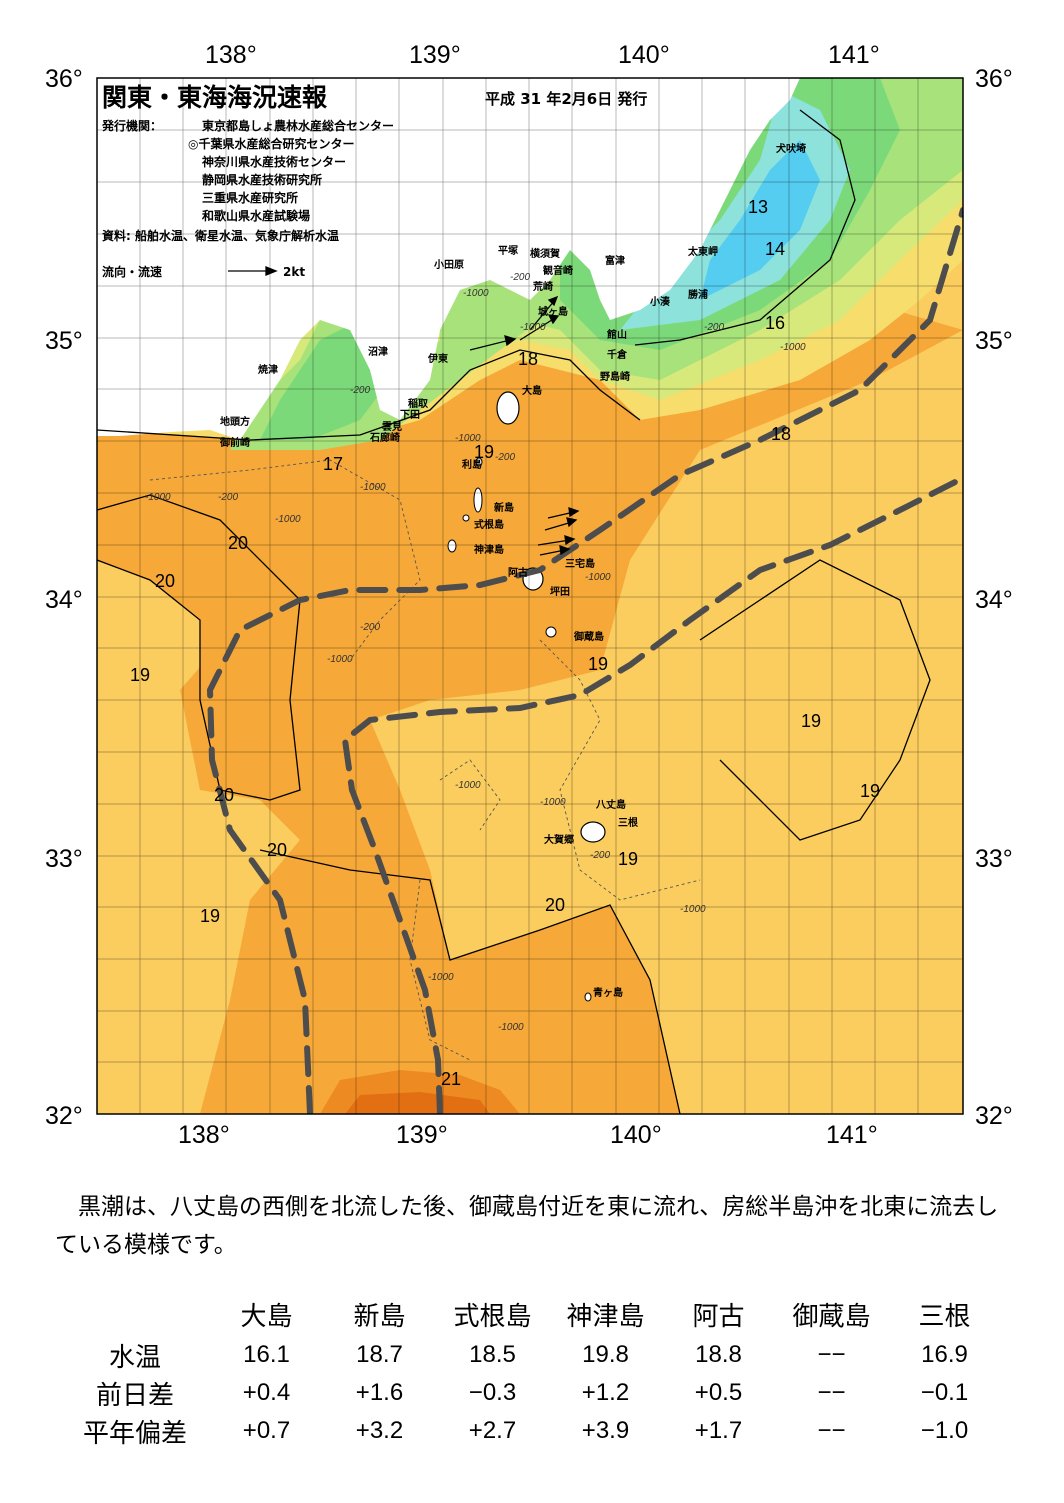 Image resolution: width=1064 pixels, height=1503 pixels. What do you see at coordinates (131, 125) in the screenshot?
I see `issuer-label: 発行機関：` at bounding box center [131, 125].